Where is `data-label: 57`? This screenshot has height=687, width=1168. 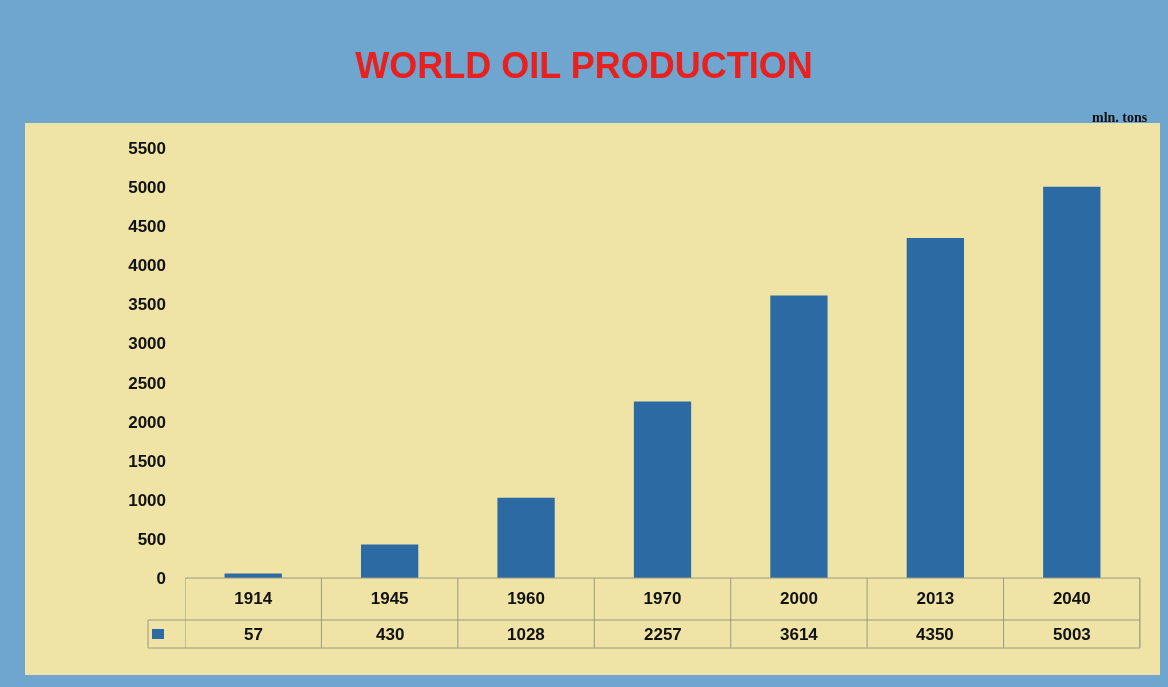 data-label: 57 is located at coordinates (253, 634).